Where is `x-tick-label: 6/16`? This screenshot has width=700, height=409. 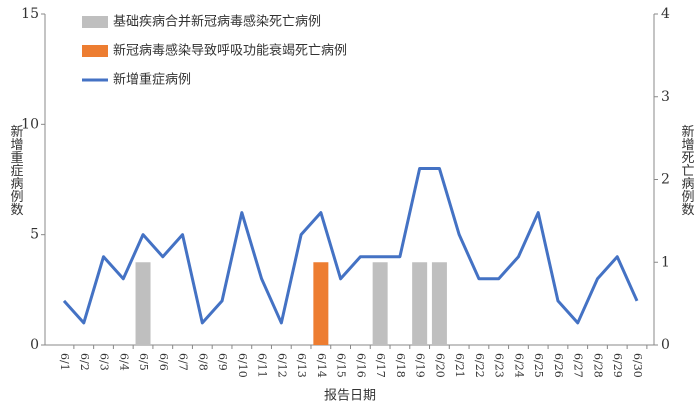 x-tick-label: 6/16 is located at coordinates (360, 365).